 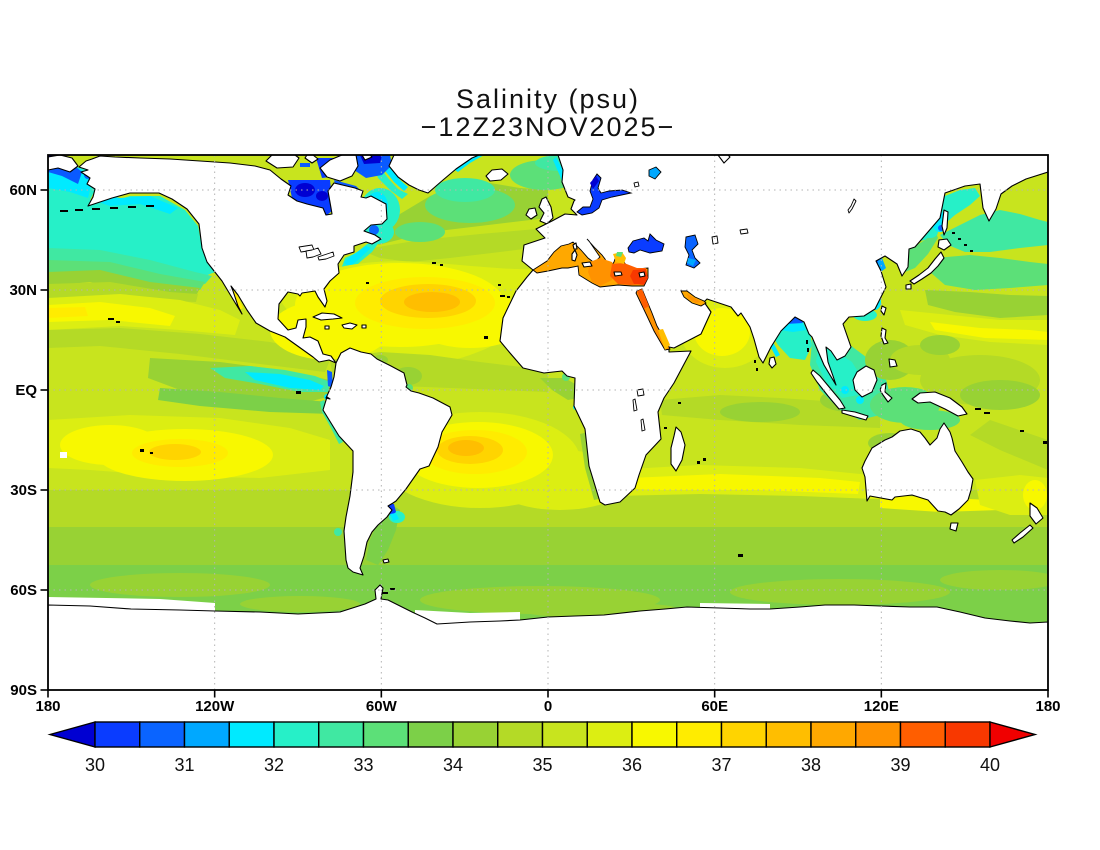 I want to click on cuba, so click(x=327, y=316).